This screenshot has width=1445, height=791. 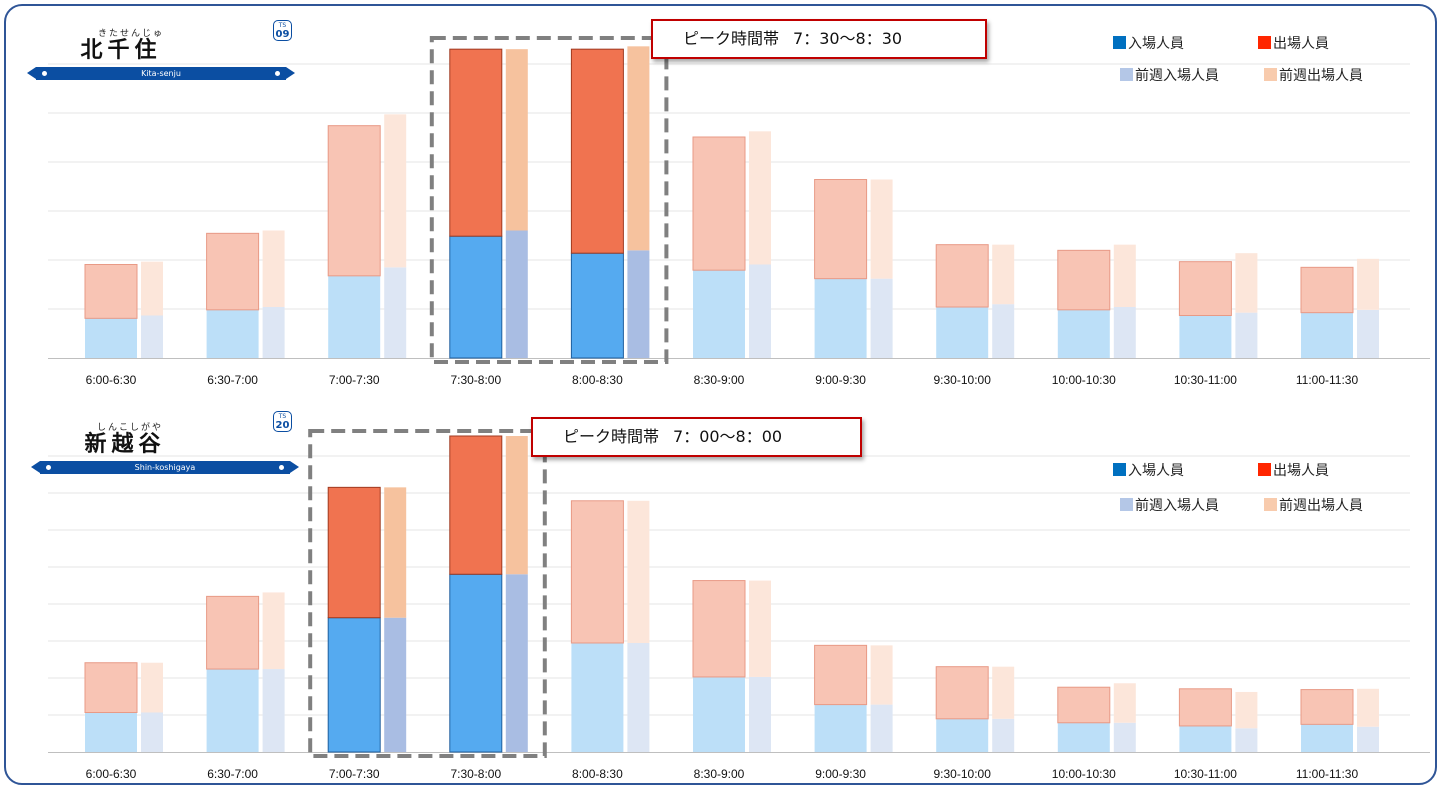 I want to click on peak-highlight-box, so click(x=427, y=593).